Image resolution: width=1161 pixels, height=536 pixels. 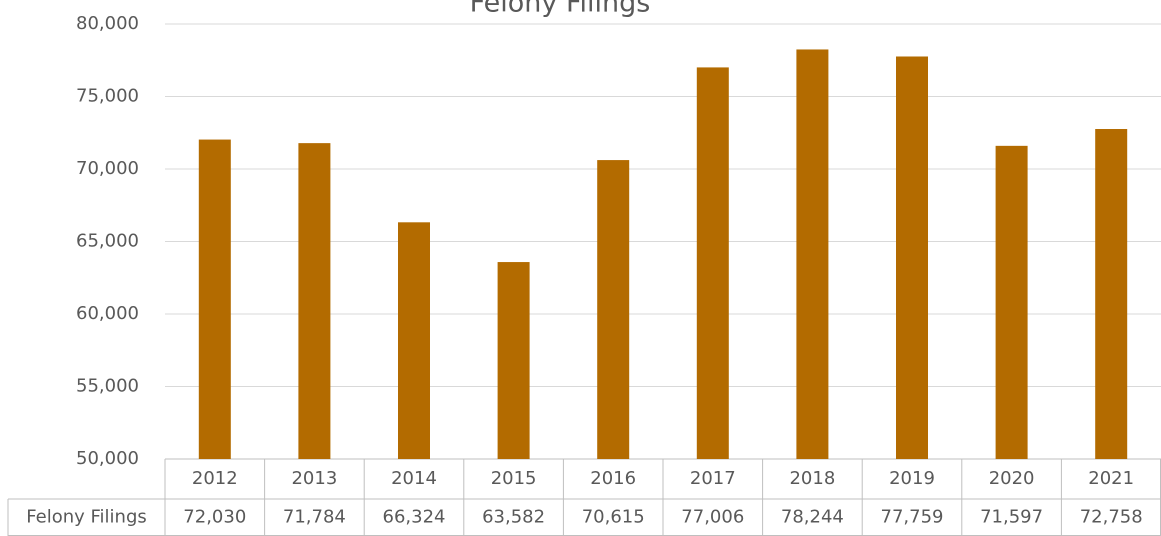 I want to click on table-value: 77,759, so click(x=912, y=517).